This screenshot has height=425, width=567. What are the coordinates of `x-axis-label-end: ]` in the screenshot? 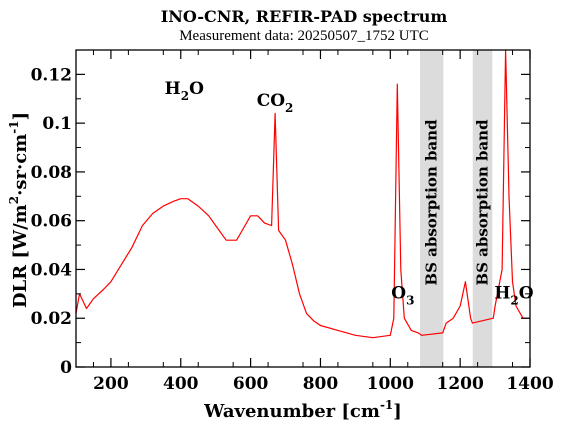 It's located at (397, 411).